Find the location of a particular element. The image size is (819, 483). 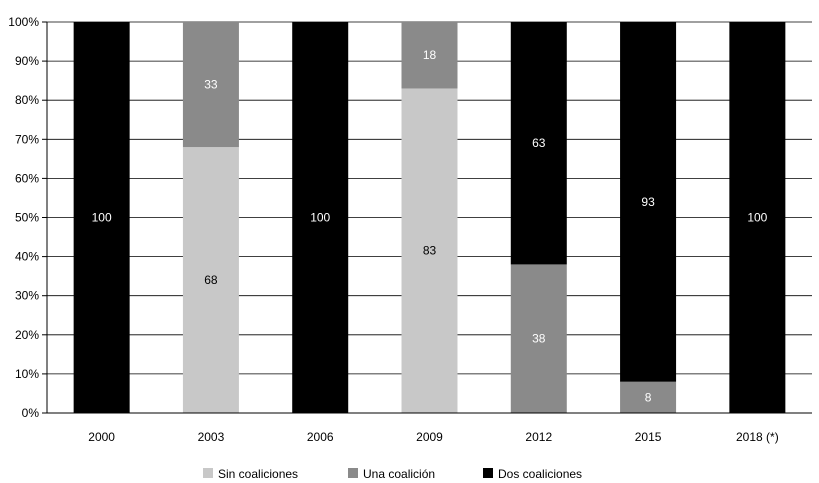

x-tick-label: 2015 is located at coordinates (648, 437).